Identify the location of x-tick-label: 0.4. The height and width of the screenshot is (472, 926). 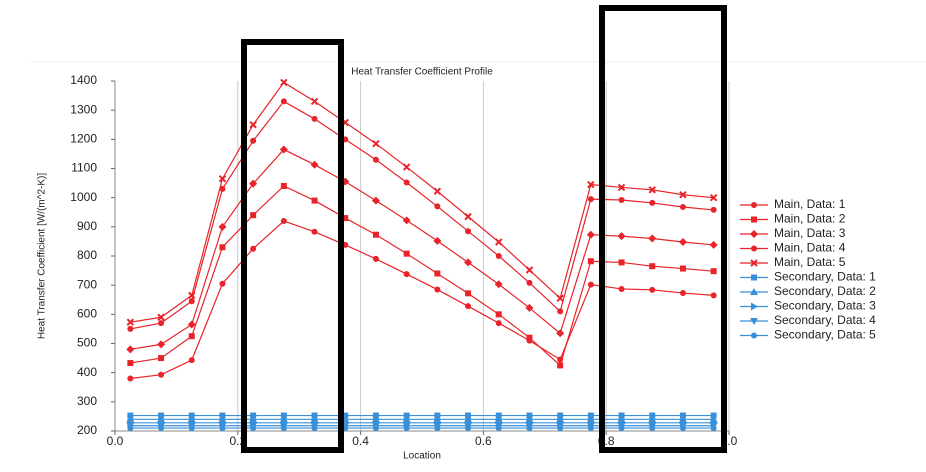
(360, 441).